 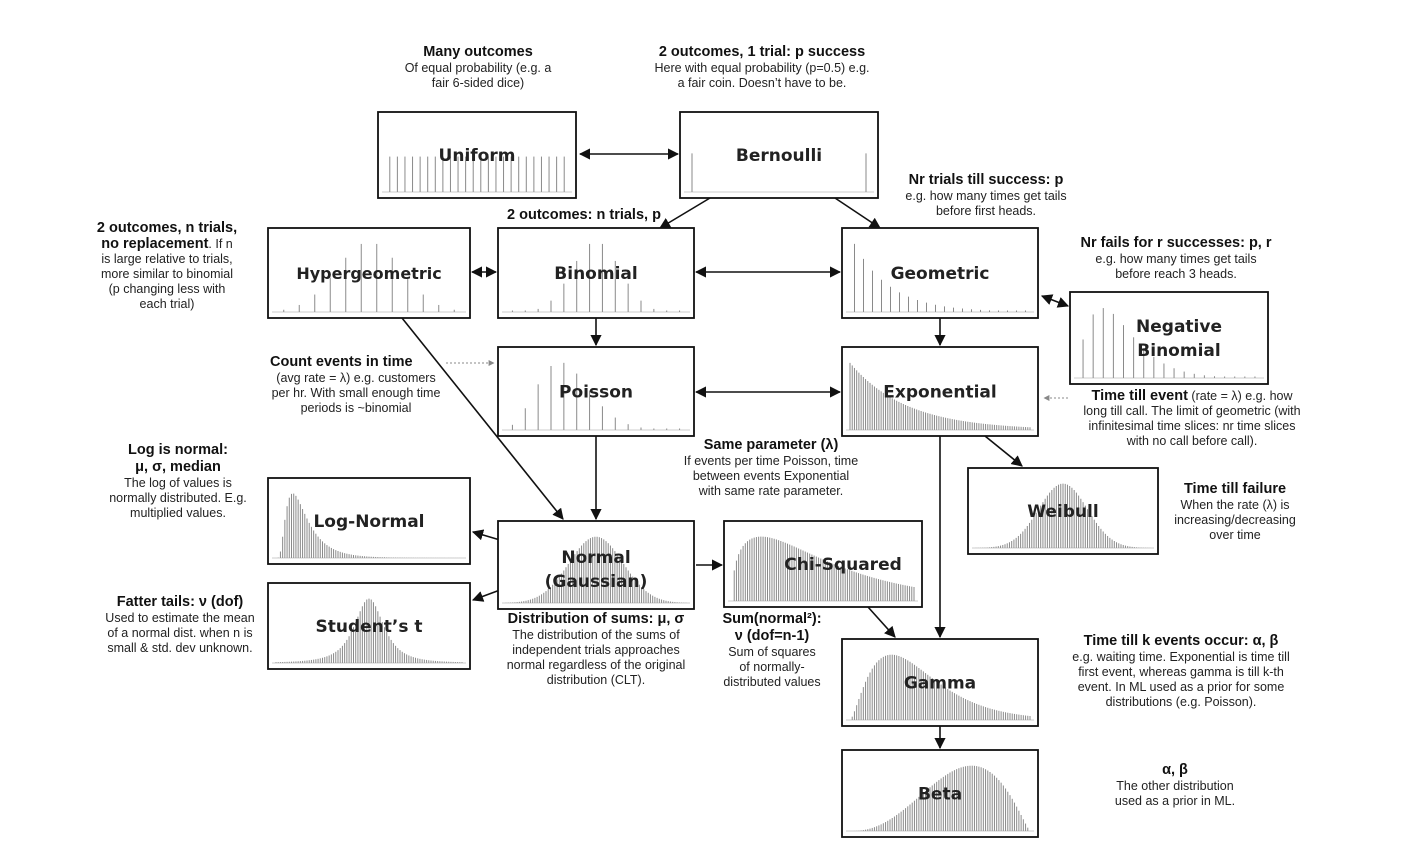 What do you see at coordinates (1192, 441) in the screenshot?
I see `note-exponential-line3: with no call before call).` at bounding box center [1192, 441].